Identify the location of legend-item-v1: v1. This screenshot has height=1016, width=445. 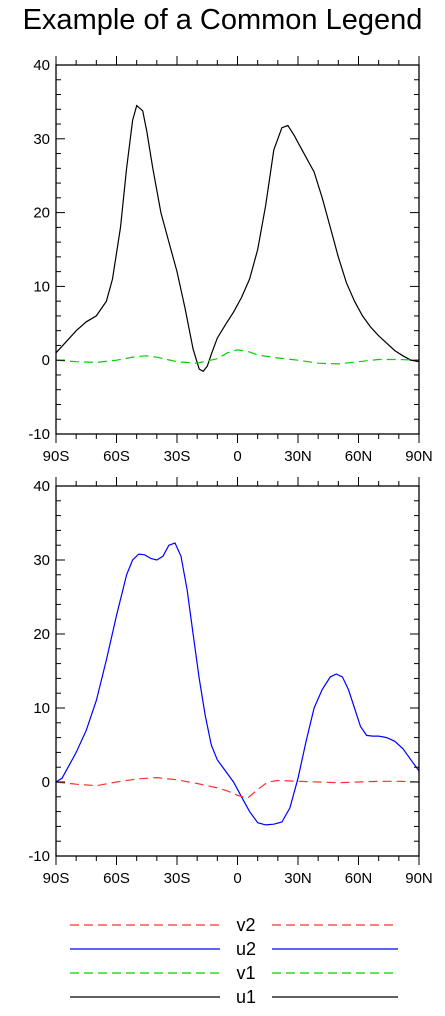
(234, 973).